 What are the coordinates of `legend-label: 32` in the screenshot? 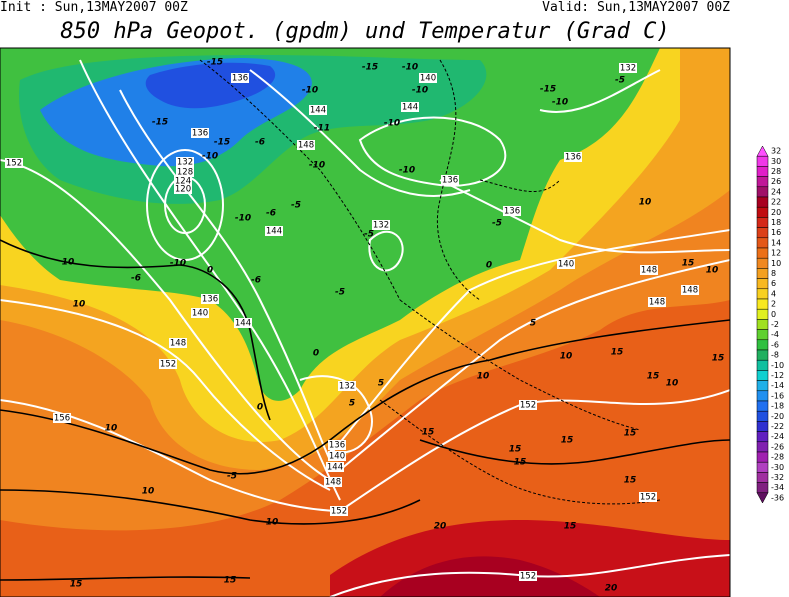 It's located at (776, 151).